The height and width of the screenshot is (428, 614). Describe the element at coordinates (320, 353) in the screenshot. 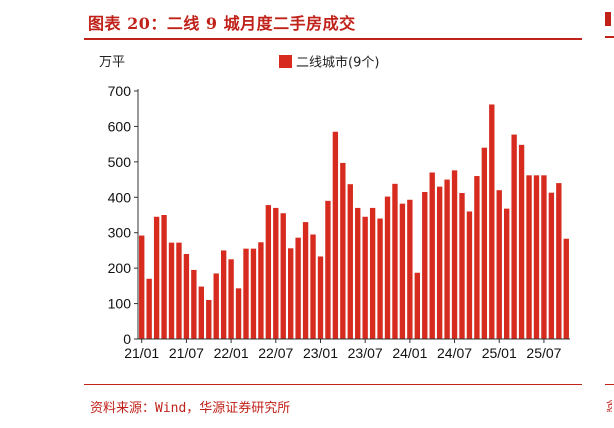

I see `x-tick-label: 23/01` at that location.